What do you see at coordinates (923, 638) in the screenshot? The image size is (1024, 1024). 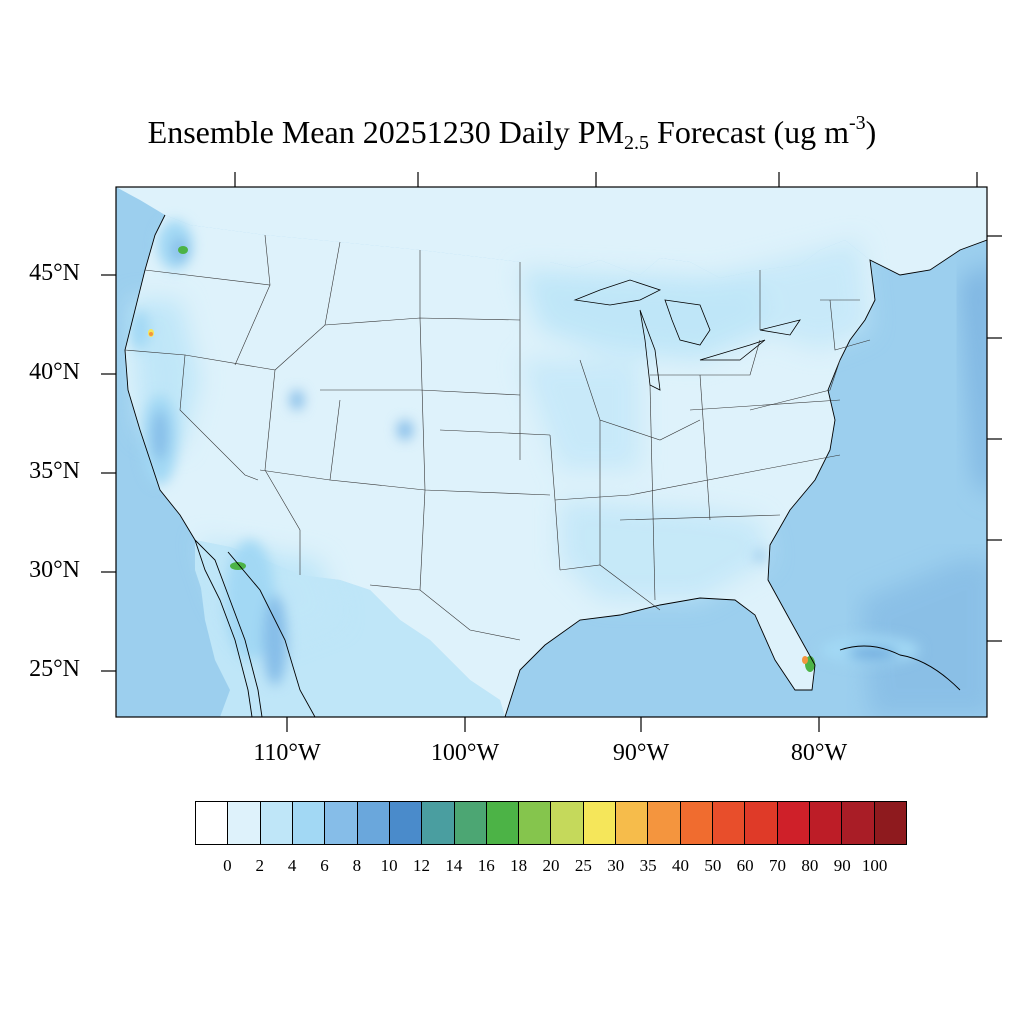 I see `atlantic-south-band` at bounding box center [923, 638].